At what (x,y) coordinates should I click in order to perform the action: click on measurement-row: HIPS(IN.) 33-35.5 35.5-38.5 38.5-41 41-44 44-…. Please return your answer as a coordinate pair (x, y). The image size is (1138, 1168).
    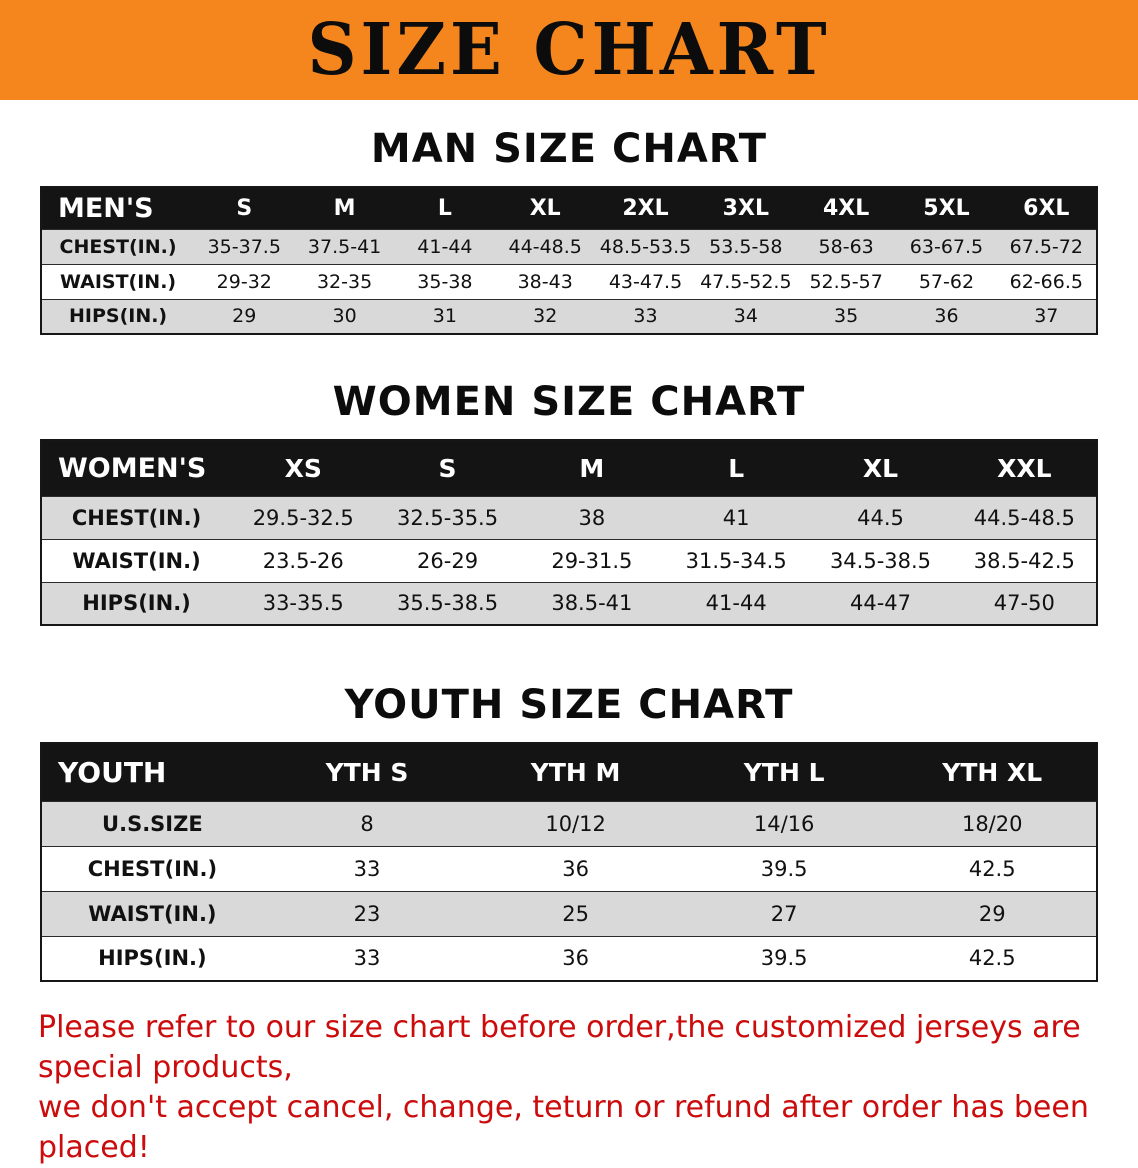
    Looking at the image, I should click on (569, 603).